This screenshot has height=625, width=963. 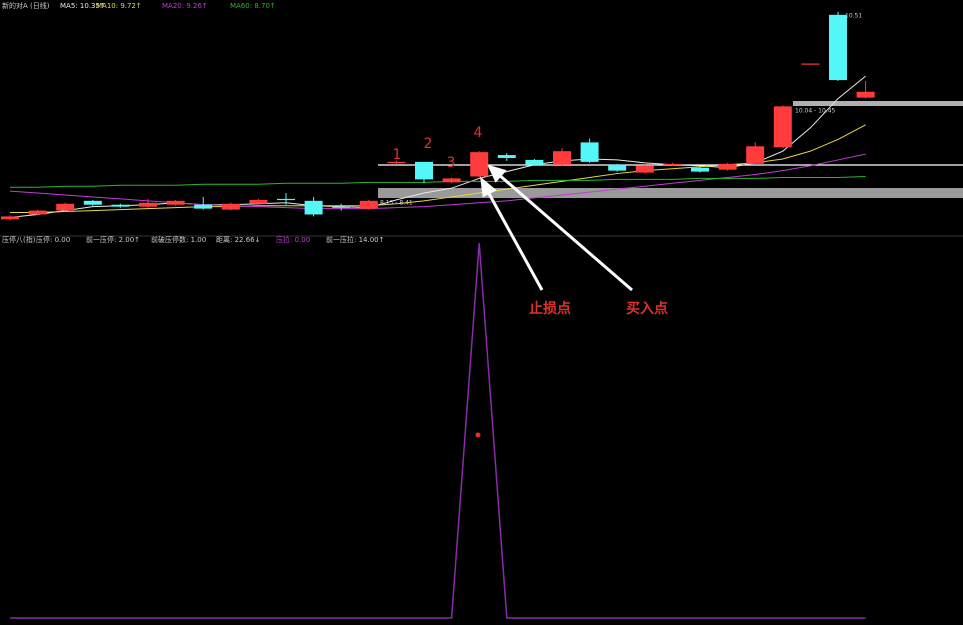 I want to click on annotation: 4, so click(x=478, y=133).